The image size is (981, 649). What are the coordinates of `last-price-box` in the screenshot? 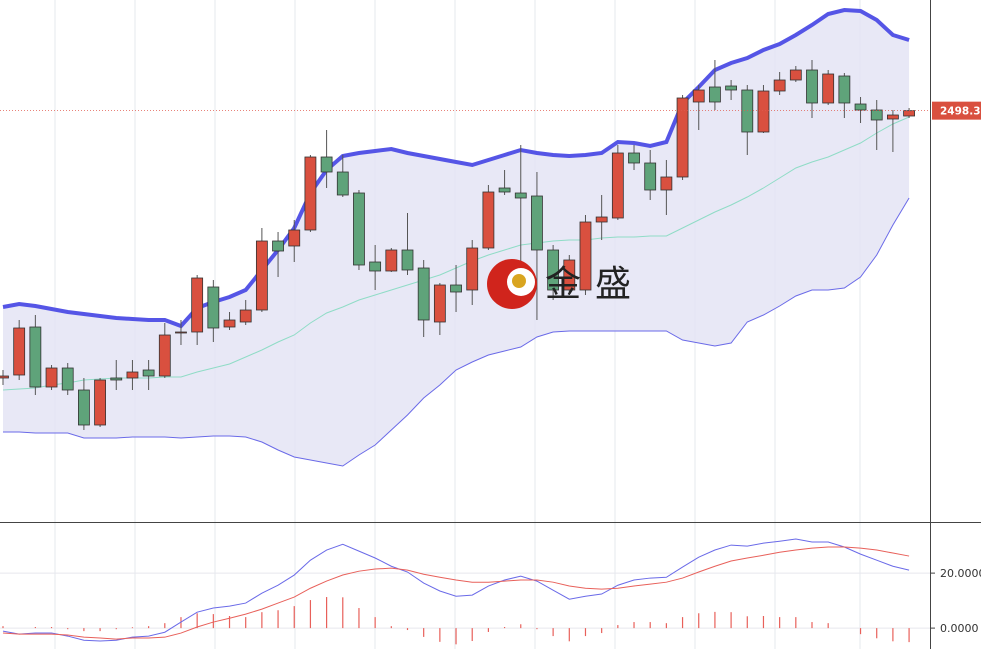 It's located at (956, 110).